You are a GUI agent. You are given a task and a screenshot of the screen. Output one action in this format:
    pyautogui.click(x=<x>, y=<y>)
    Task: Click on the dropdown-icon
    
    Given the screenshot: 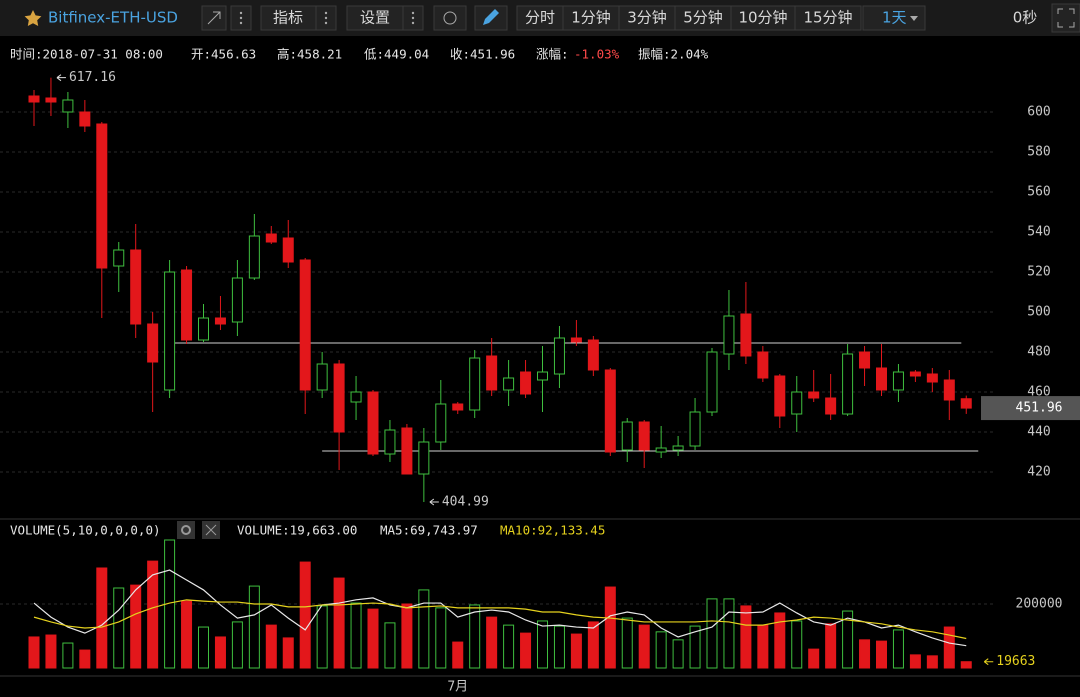 What is the action you would take?
    pyautogui.click(x=914, y=18)
    